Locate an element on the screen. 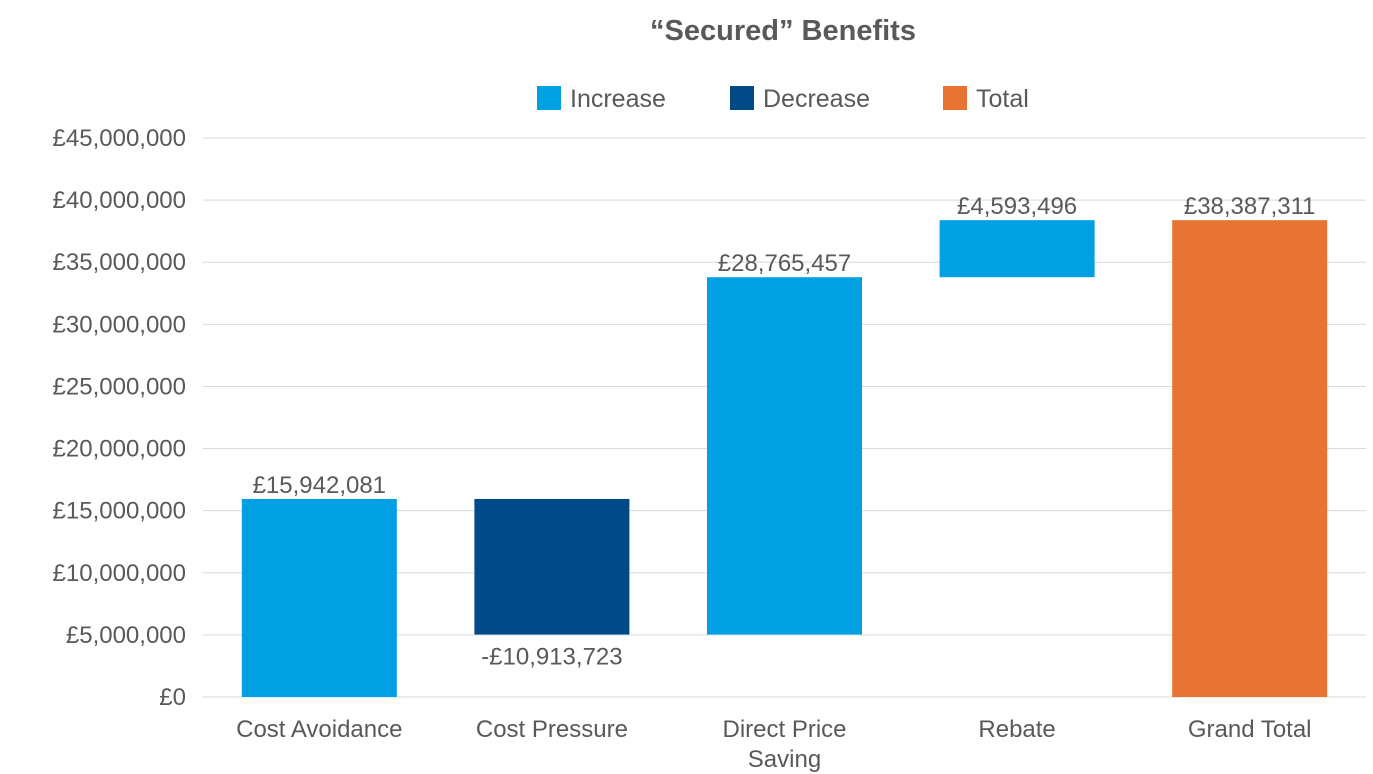  data-label: £38,387,311 is located at coordinates (1250, 206).